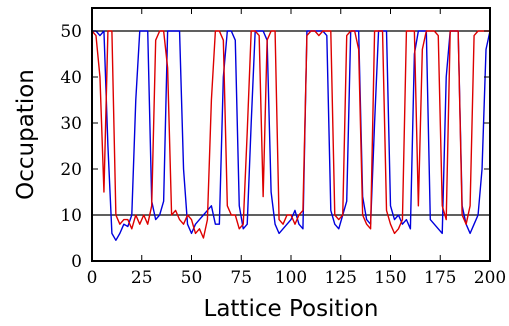  What do you see at coordinates (71, 124) in the screenshot?
I see `y-tick-label: 30` at bounding box center [71, 124].